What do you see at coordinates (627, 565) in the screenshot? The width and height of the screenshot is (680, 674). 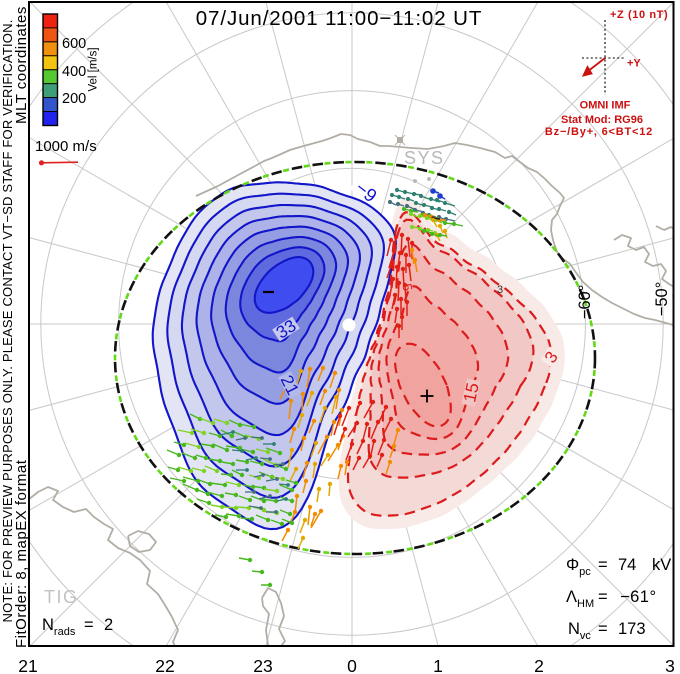 I see `svg-text: 74` at bounding box center [627, 565].